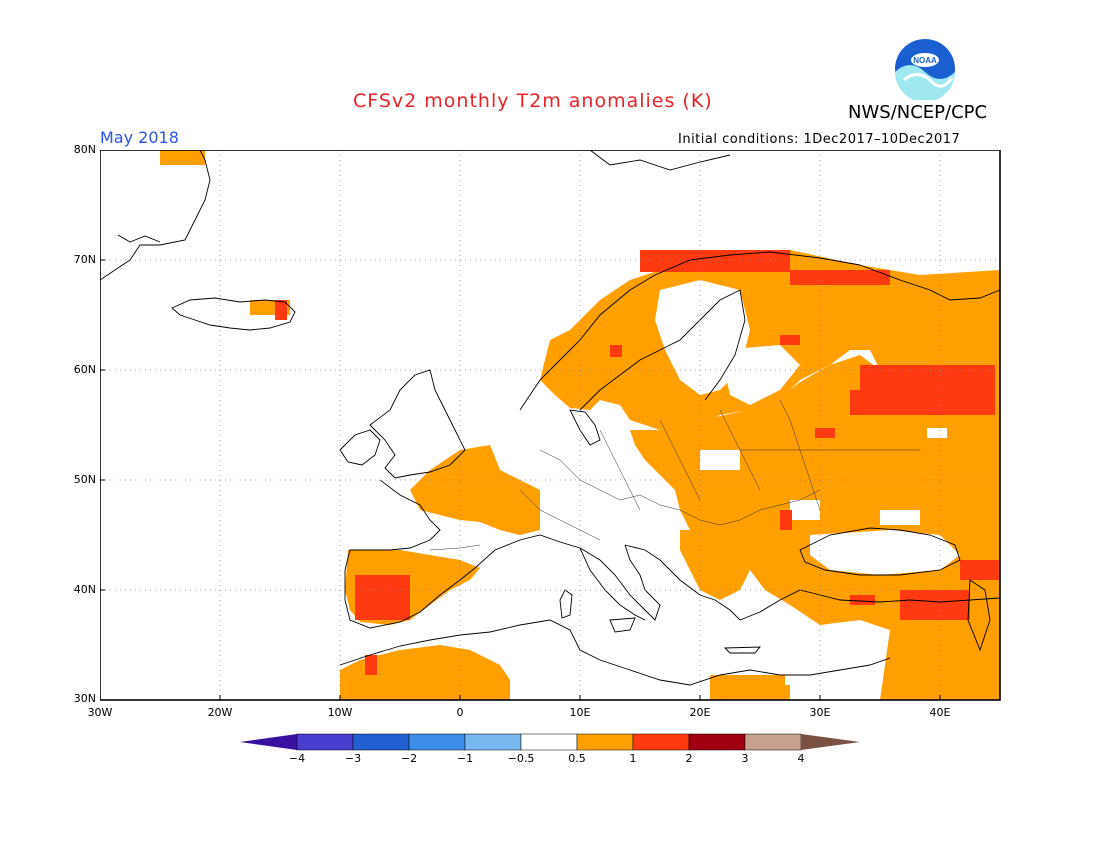 Image resolution: width=1100 pixels, height=850 pixels. I want to click on colorbar-label: 3, so click(745, 758).